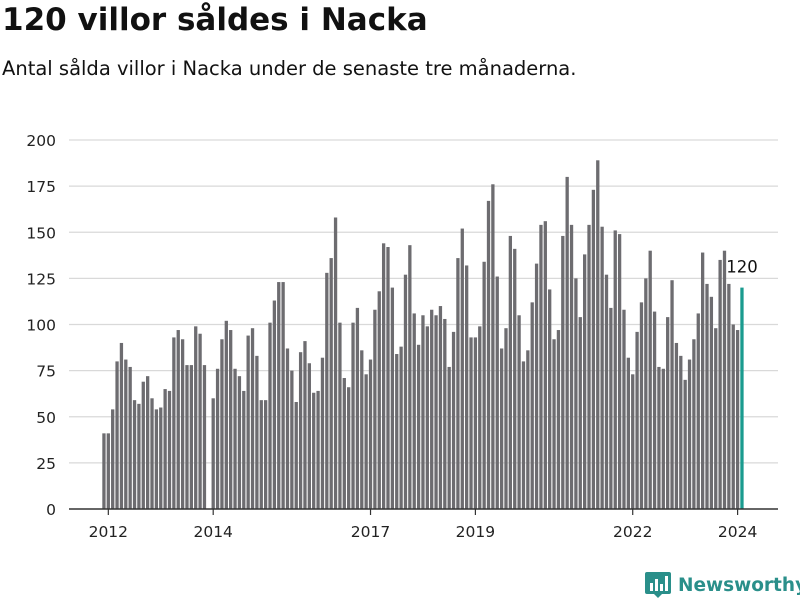 The height and width of the screenshot is (600, 800). I want to click on brand-name: Newsworthy, so click(739, 585).